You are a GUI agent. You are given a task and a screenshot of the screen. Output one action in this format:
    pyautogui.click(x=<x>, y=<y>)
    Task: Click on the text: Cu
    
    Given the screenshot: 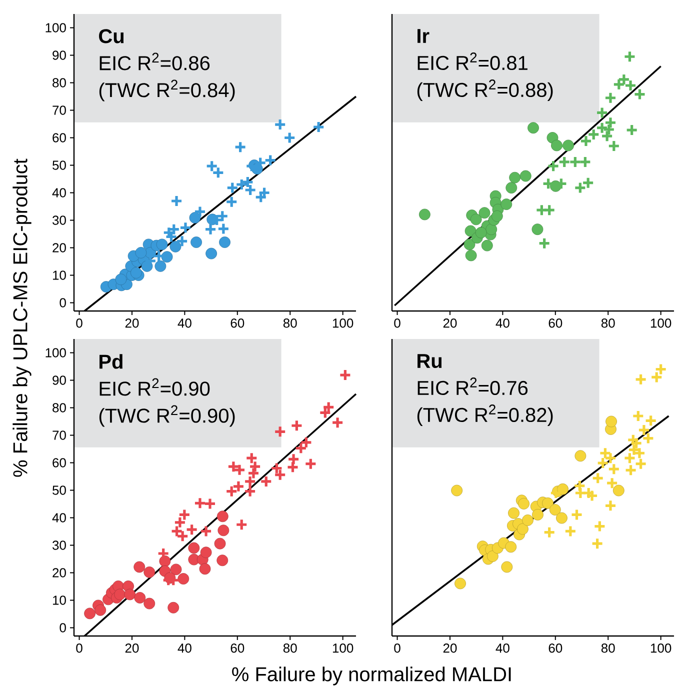 What is the action you would take?
    pyautogui.click(x=111, y=36)
    